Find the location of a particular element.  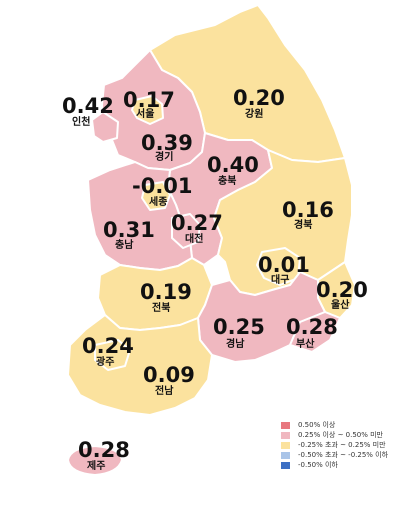

value-gangwon: 0.20 is located at coordinates (259, 98).